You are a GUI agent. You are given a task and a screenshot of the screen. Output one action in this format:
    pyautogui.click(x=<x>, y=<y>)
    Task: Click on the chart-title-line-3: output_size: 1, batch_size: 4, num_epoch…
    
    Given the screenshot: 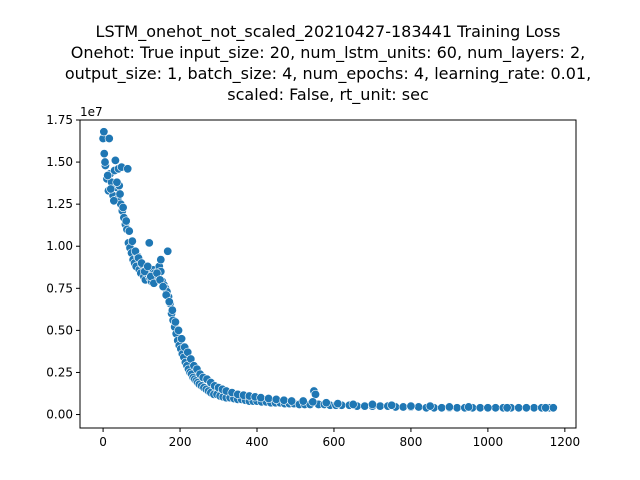 What is the action you would take?
    pyautogui.click(x=328, y=74)
    